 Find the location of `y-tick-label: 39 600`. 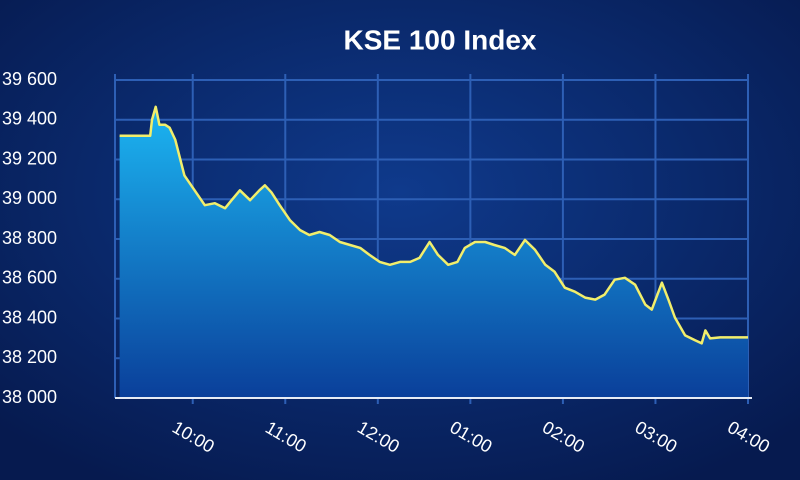

y-tick-label: 39 600 is located at coordinates (29, 79).